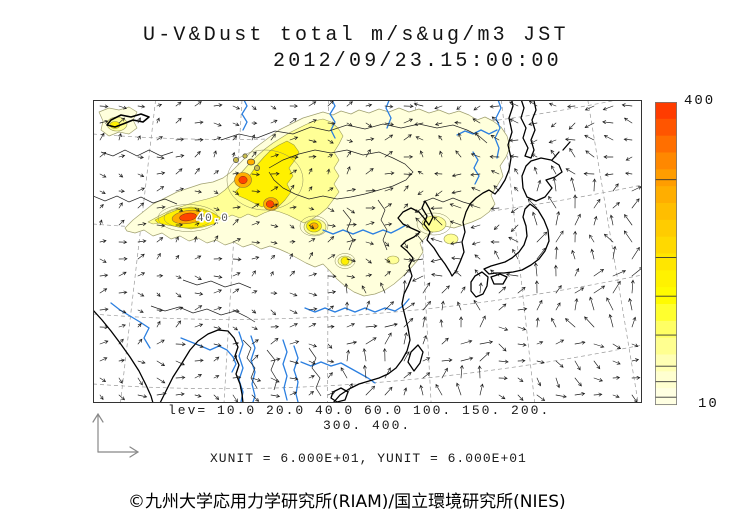  What do you see at coordinates (356, 35) in the screenshot?
I see `plot-title: U-V&Dust total m/s&ug/m3 JST` at bounding box center [356, 35].